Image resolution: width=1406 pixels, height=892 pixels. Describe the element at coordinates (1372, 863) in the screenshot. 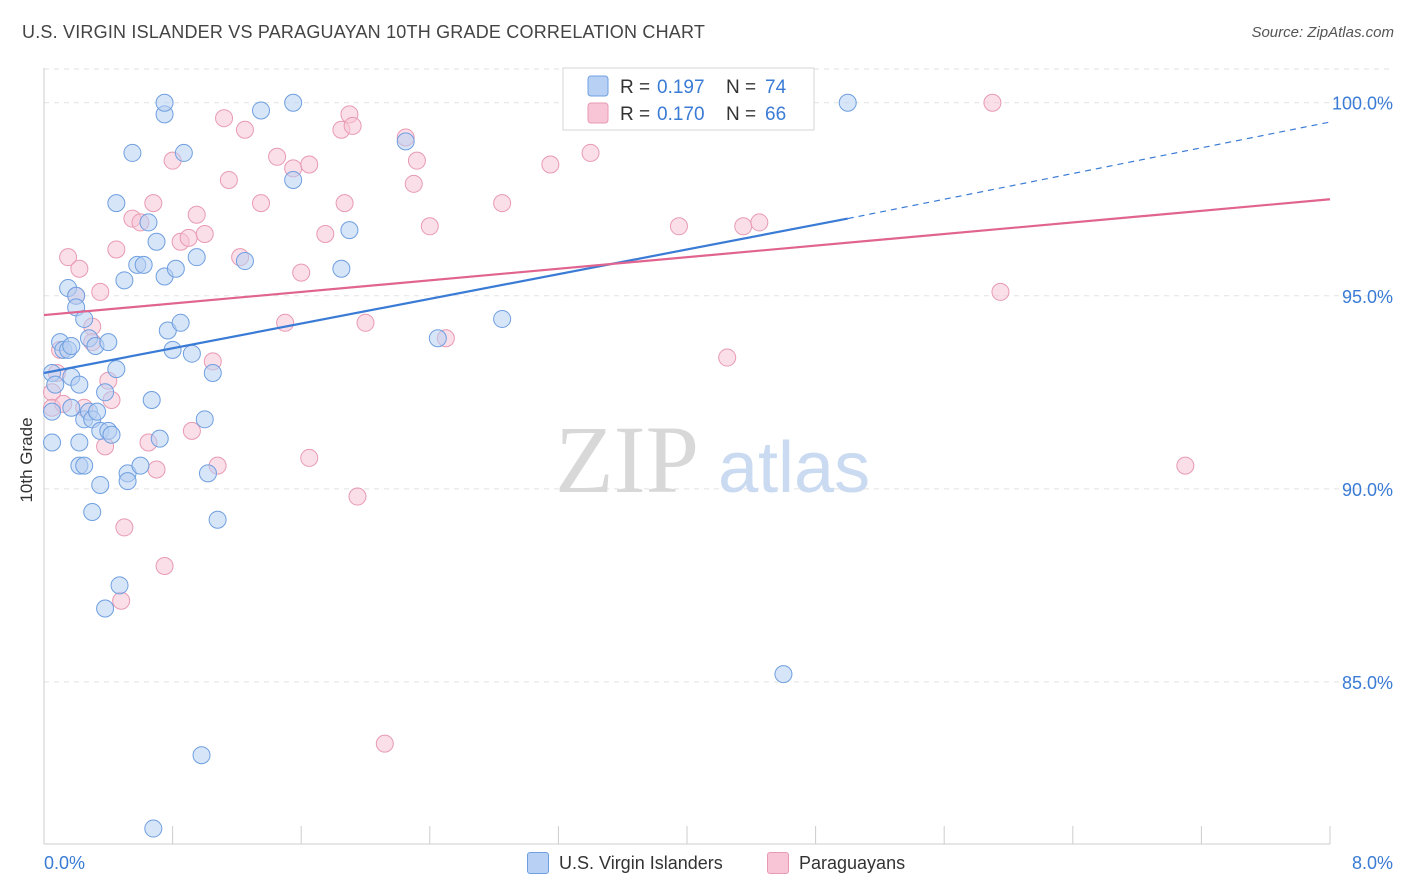

I see `x-tick-label-max: 8.0%` at that location.